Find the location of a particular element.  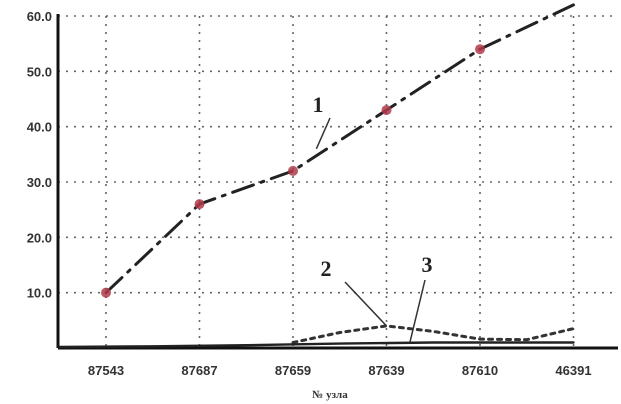

x-tick-label: 87687 is located at coordinates (199, 370).